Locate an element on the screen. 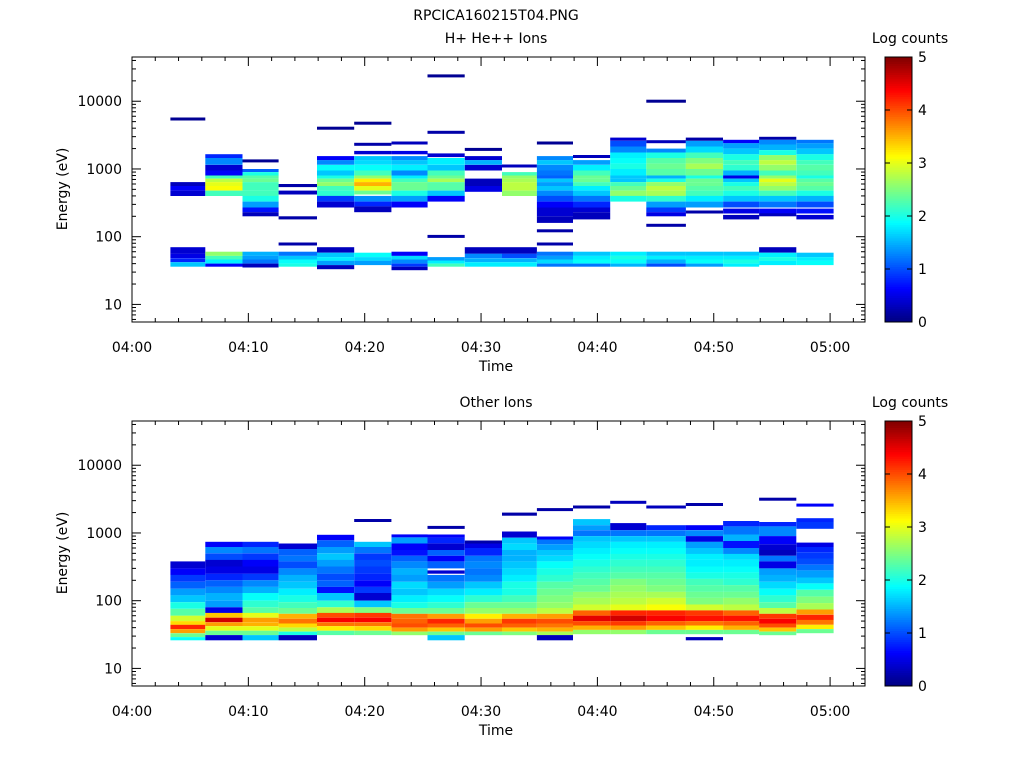 This screenshot has height=768, width=1024. x-axis-label: Time is located at coordinates (495, 731).